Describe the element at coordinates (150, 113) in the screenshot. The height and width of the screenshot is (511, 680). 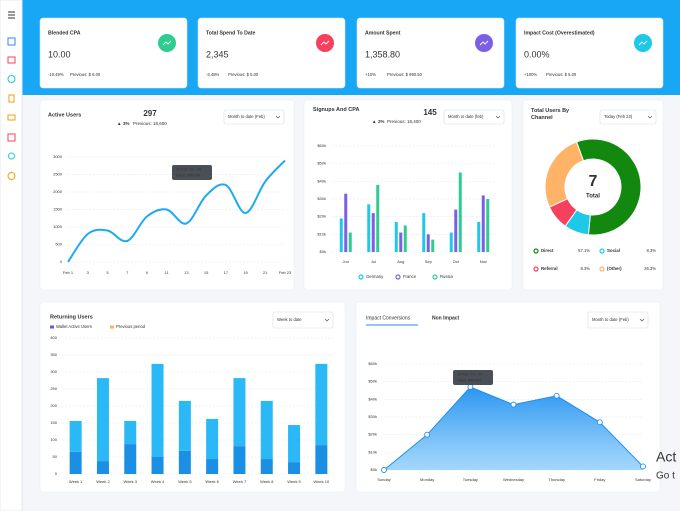
I see `total-value: 297` at that location.